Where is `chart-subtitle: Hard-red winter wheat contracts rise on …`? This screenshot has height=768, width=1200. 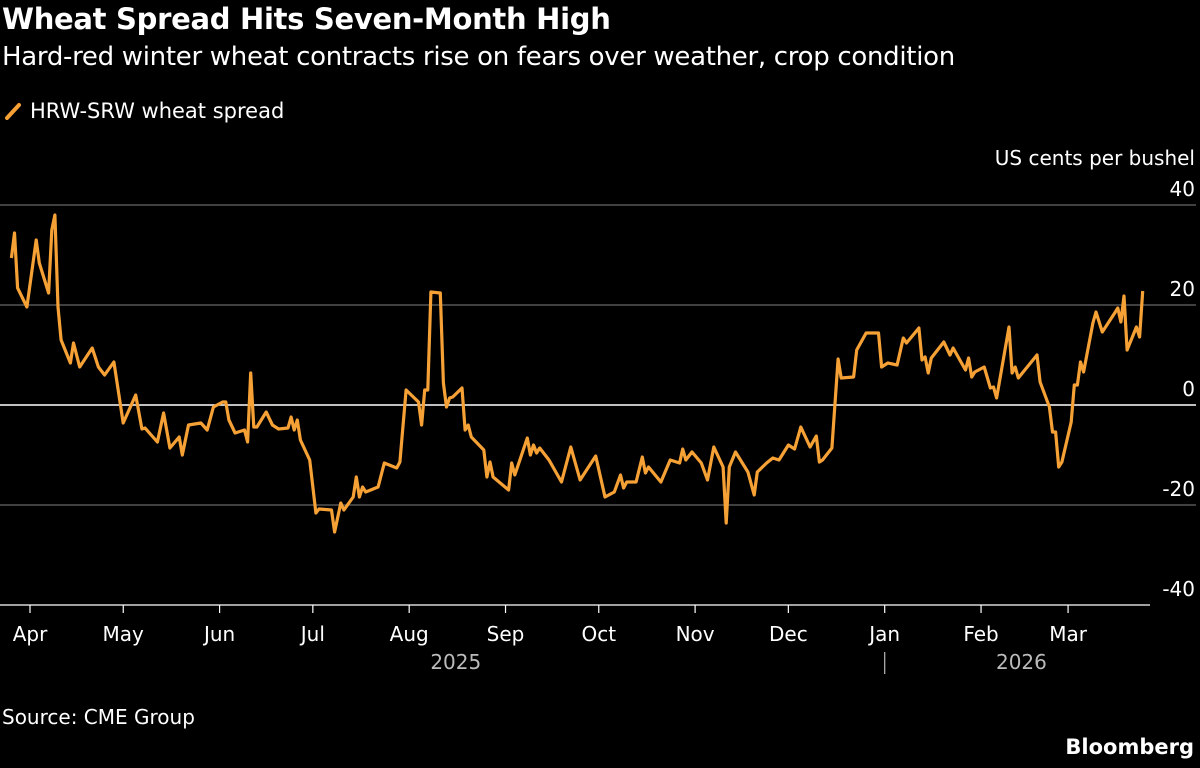 chart-subtitle: Hard-red winter wheat contracts rise on … is located at coordinates (478, 57).